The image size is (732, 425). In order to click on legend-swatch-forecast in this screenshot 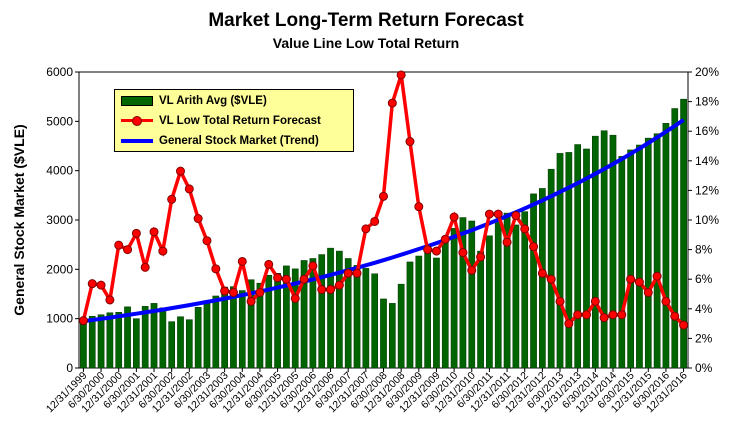, I will do `click(137, 121)`.